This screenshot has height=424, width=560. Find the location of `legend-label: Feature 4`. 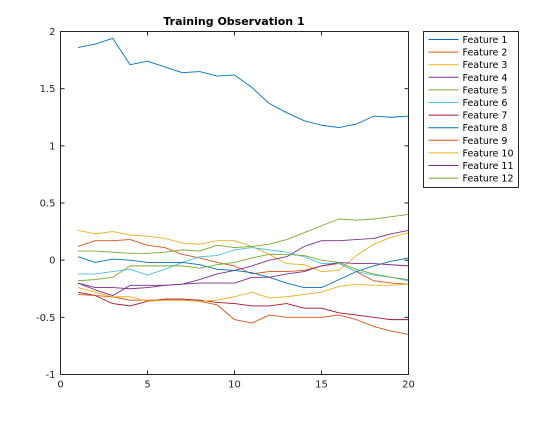

legend-label: Feature 4 is located at coordinates (485, 78).